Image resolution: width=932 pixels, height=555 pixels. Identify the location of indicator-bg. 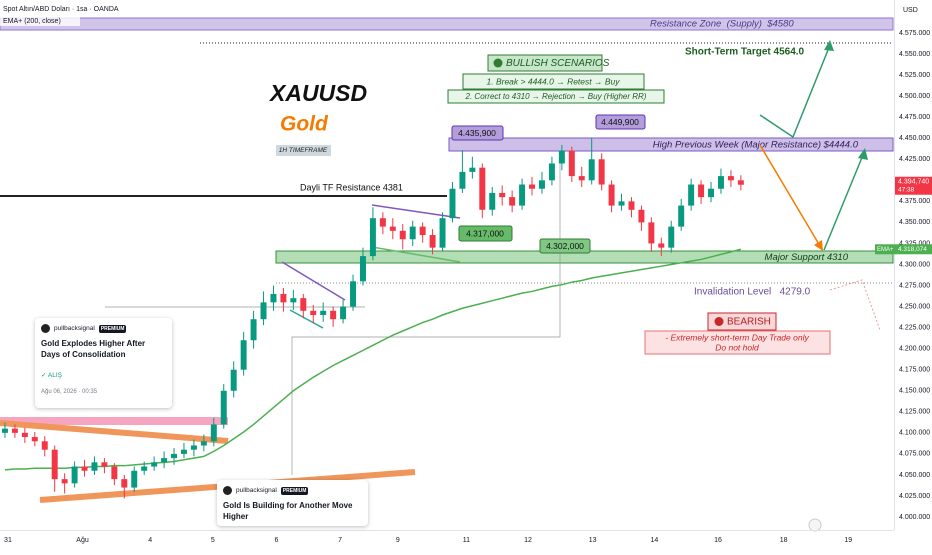
(40, 21).